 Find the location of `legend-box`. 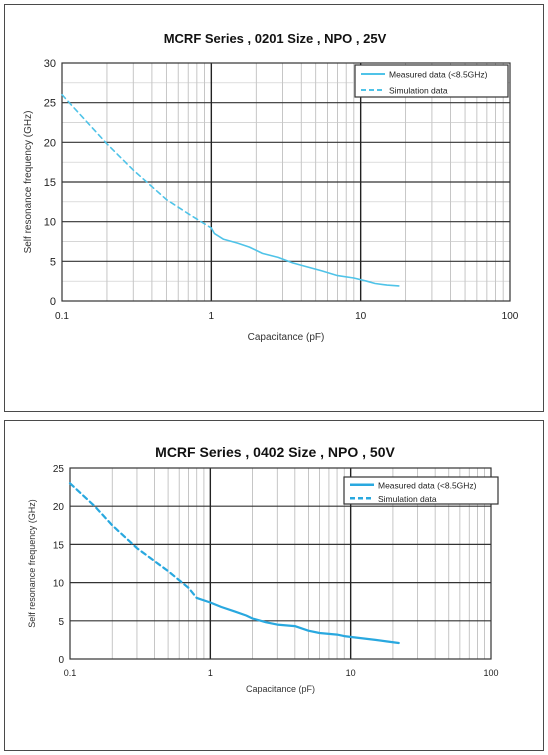

legend-box is located at coordinates (431, 81).